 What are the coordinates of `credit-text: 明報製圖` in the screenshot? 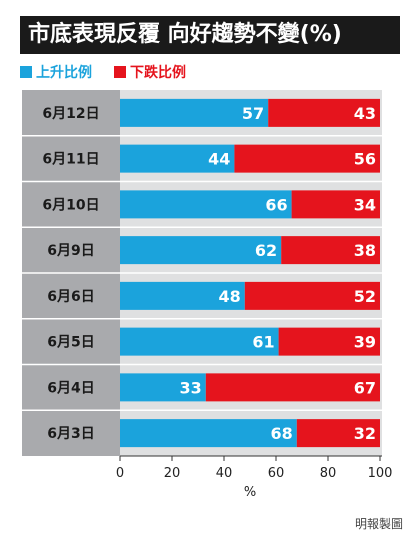 It's located at (378, 524).